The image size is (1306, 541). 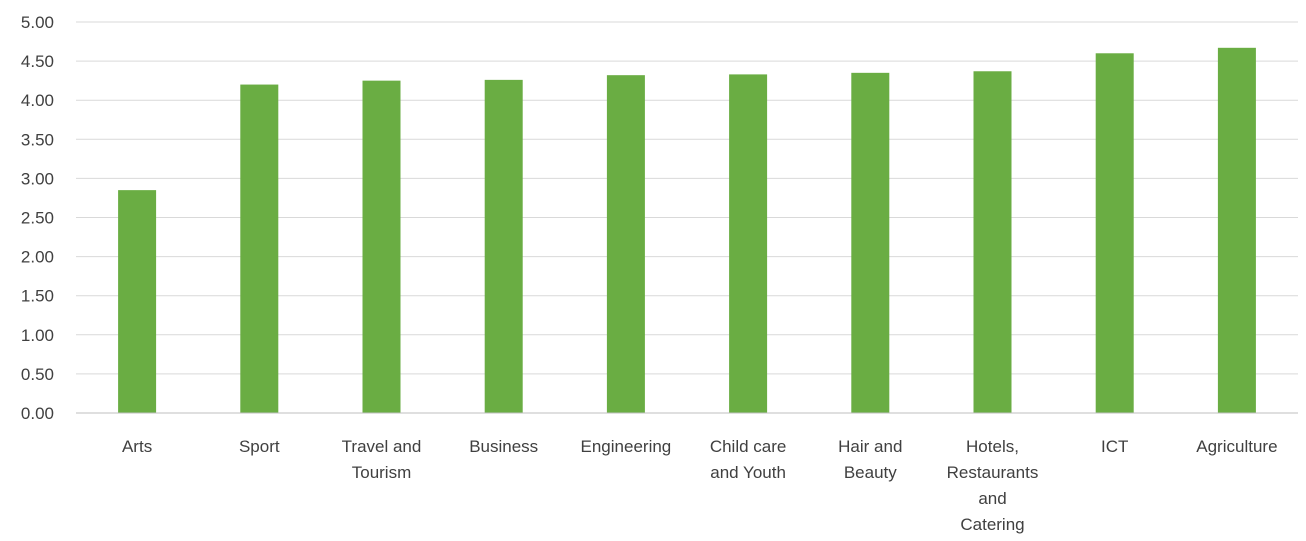 I want to click on x-category-label: Agriculture, so click(x=1236, y=446).